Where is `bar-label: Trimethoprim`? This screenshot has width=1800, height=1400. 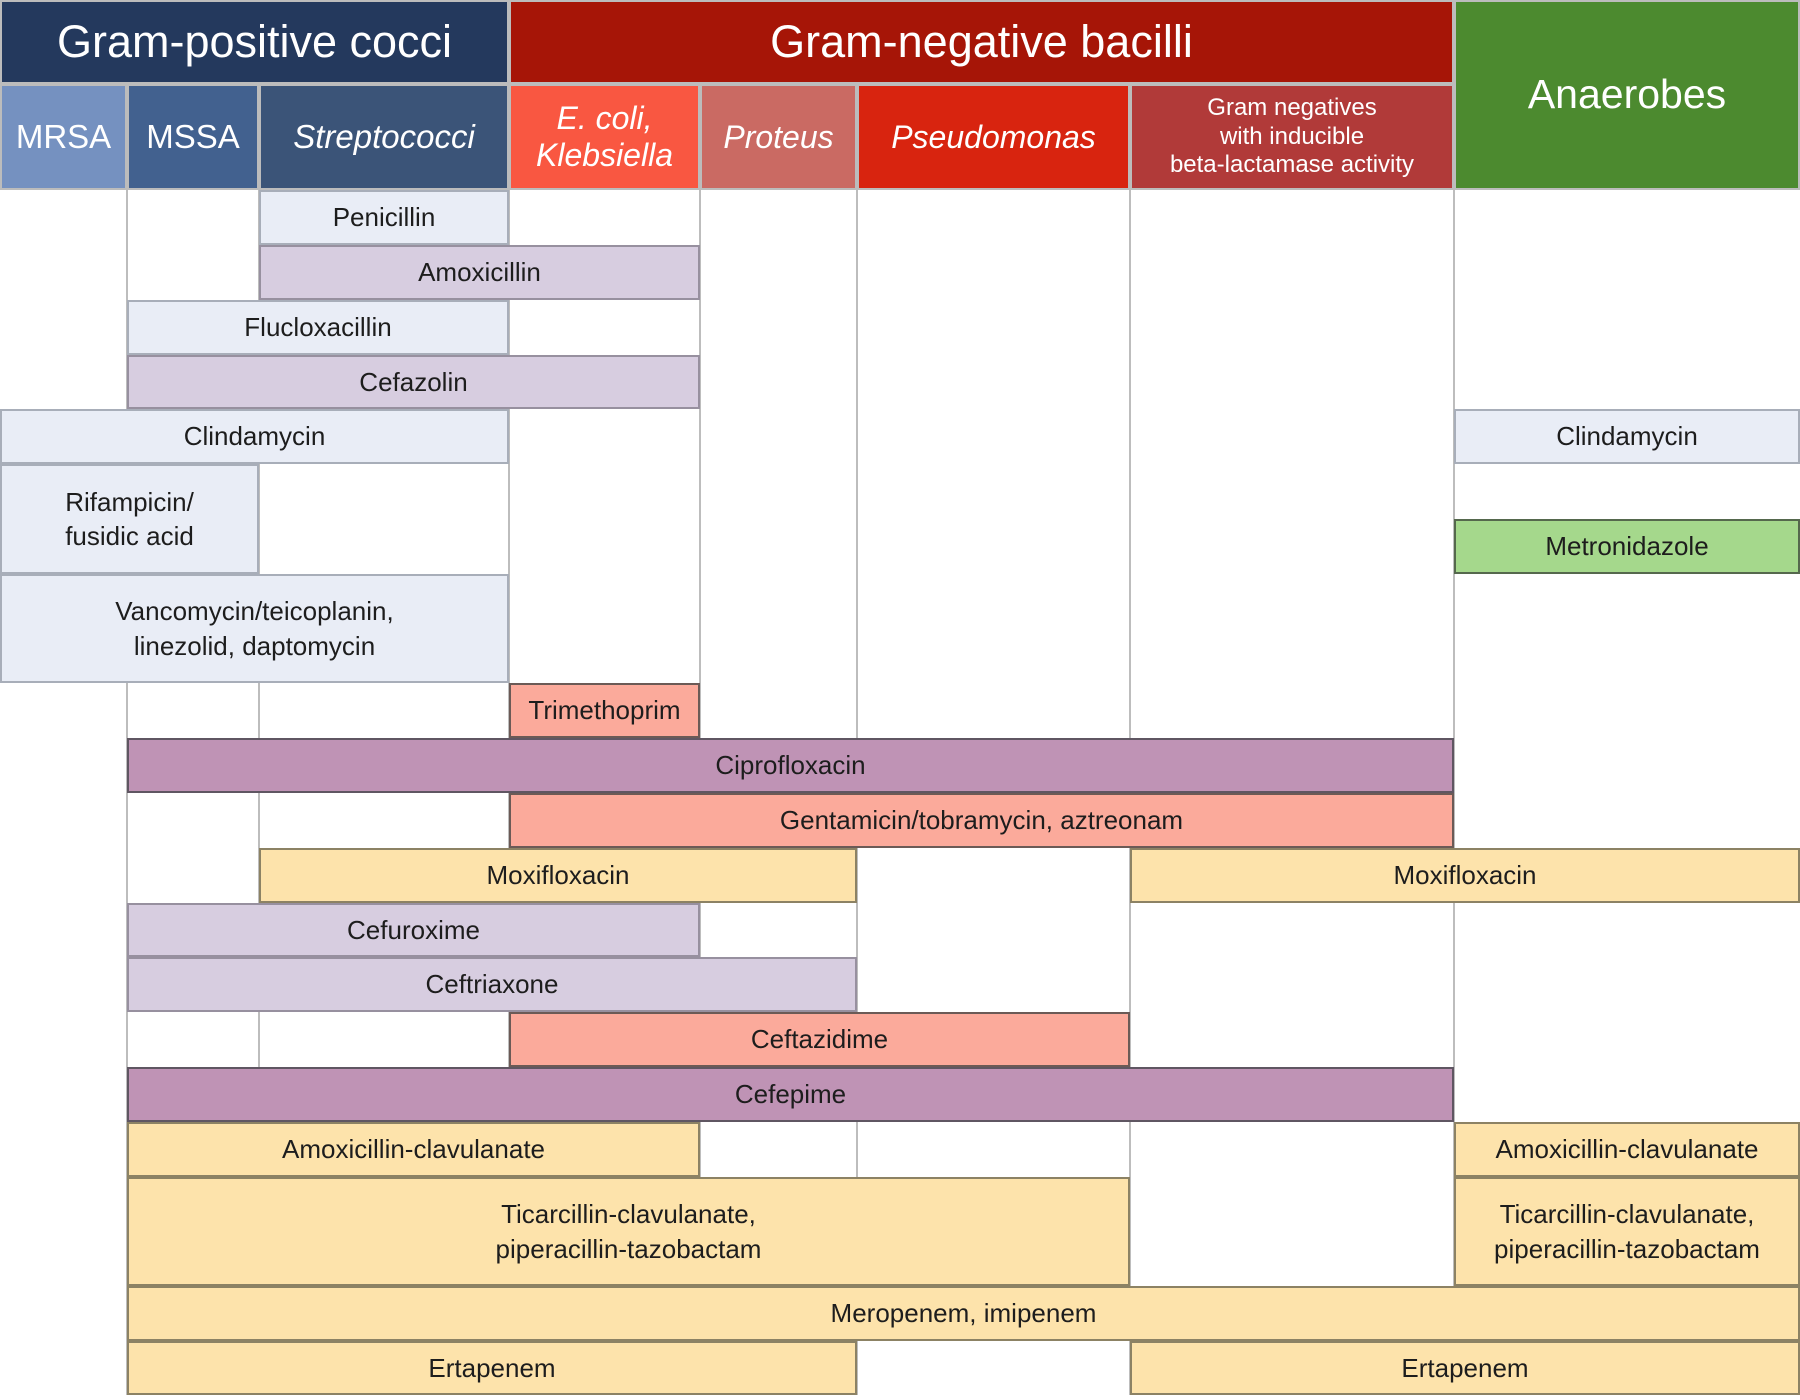 bar-label: Trimethoprim is located at coordinates (604, 710).